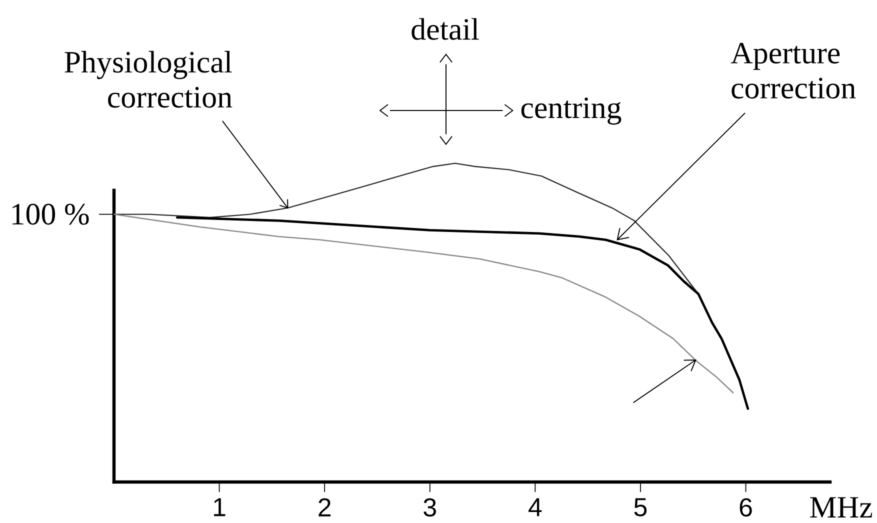 This screenshot has height=523, width=877. Describe the element at coordinates (445, 29) in the screenshot. I see `text: detail` at that location.